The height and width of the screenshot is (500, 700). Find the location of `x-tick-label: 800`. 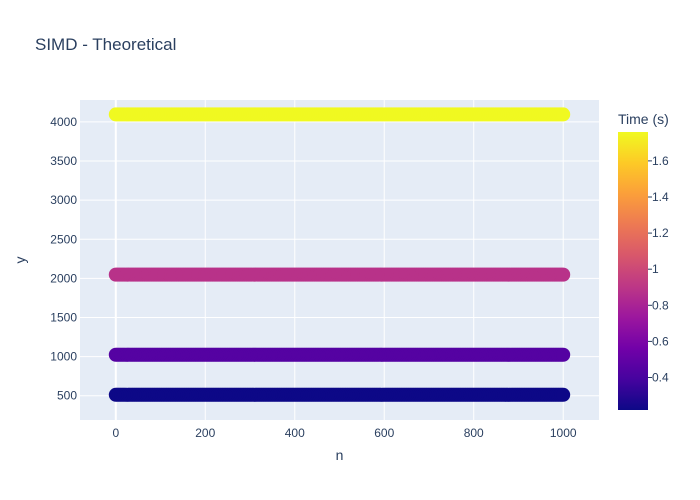

x-tick-label: 800 is located at coordinates (474, 433).